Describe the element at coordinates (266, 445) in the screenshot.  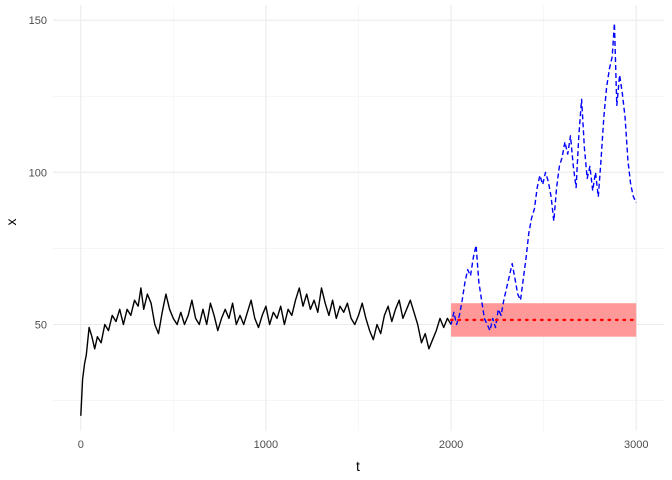
I see `x-tick-label: 1000` at that location.